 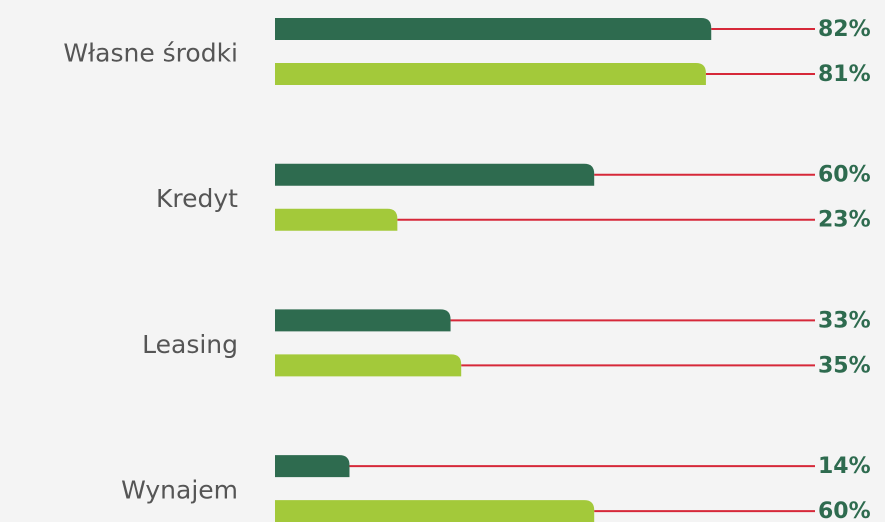 What do you see at coordinates (844, 74) in the screenshot?
I see `value-label: 81%` at bounding box center [844, 74].